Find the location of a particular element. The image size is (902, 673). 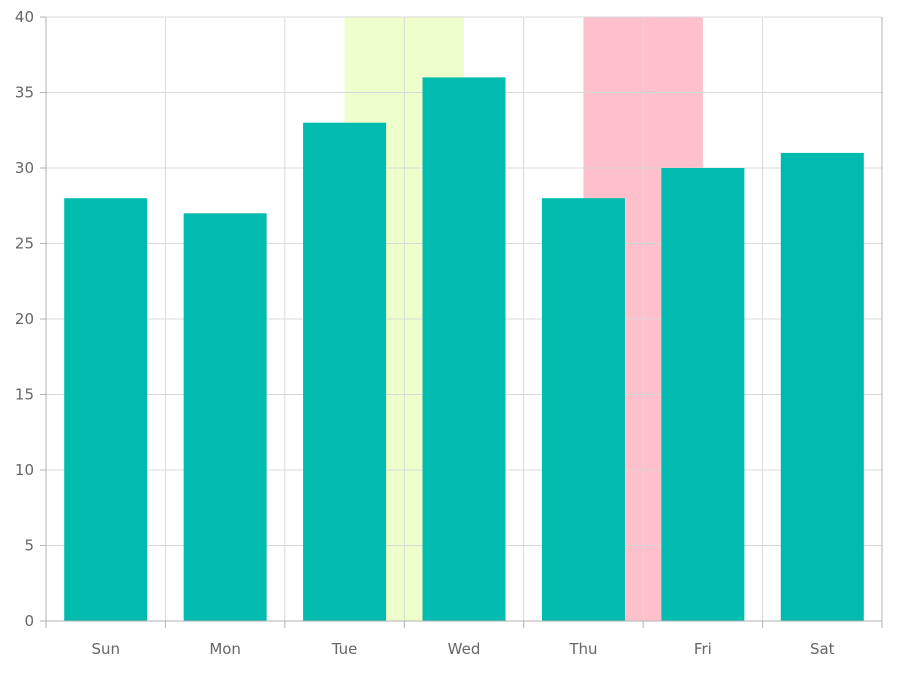

bar-mon is located at coordinates (225, 417).